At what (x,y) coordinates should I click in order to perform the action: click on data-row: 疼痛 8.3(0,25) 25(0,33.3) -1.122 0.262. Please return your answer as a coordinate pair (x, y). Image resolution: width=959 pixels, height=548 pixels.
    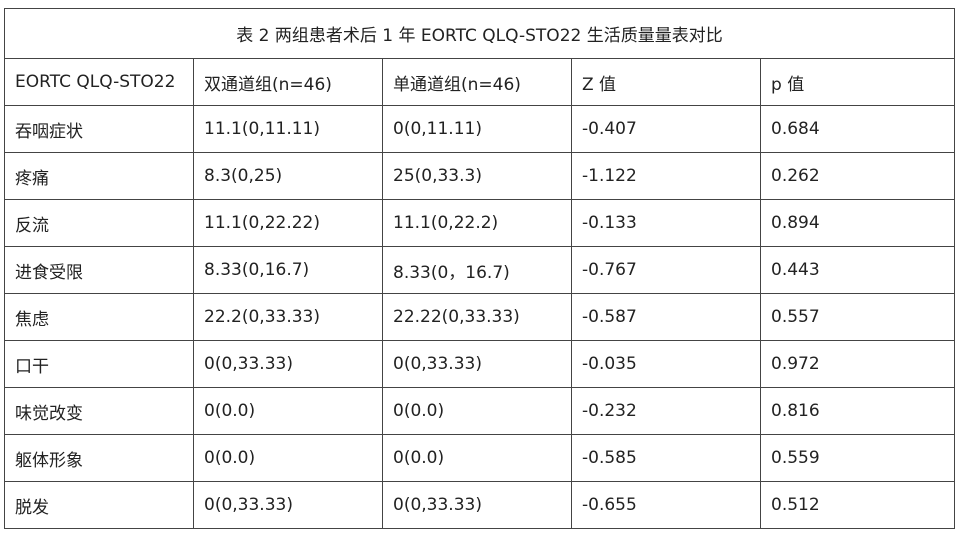
    Looking at the image, I should click on (480, 176).